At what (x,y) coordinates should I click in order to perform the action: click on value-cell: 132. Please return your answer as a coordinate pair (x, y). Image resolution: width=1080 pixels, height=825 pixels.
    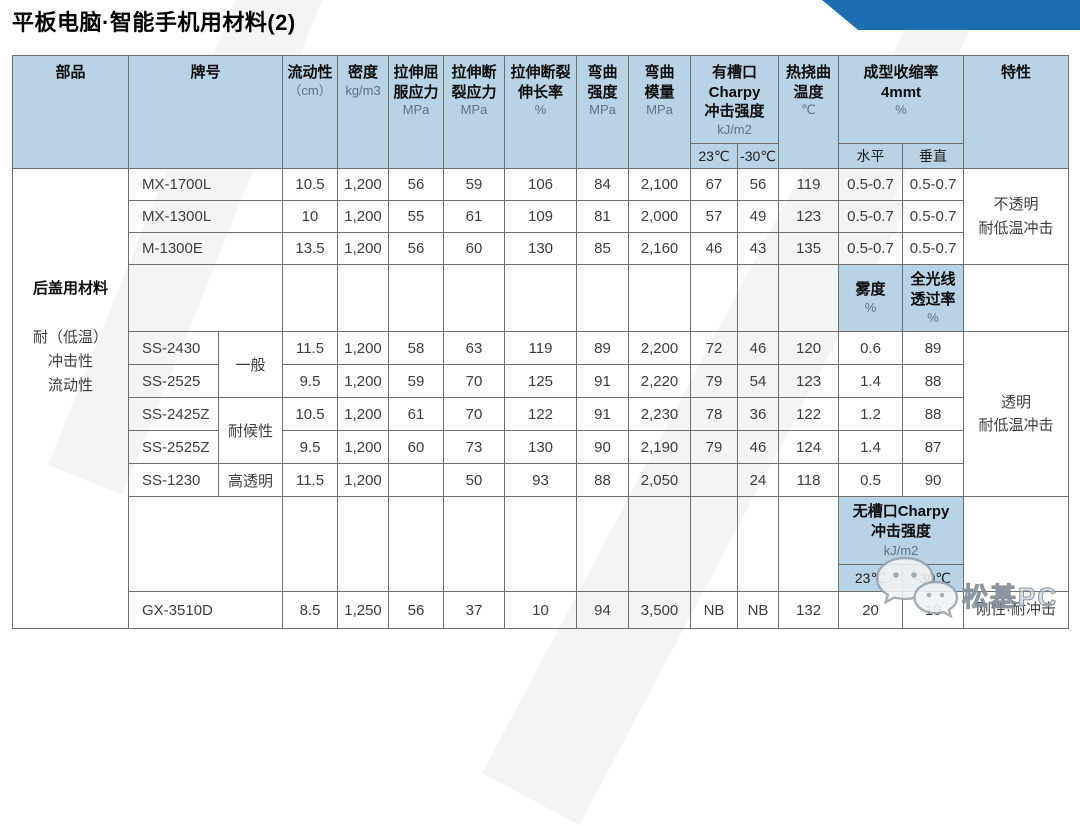
    Looking at the image, I should click on (809, 610).